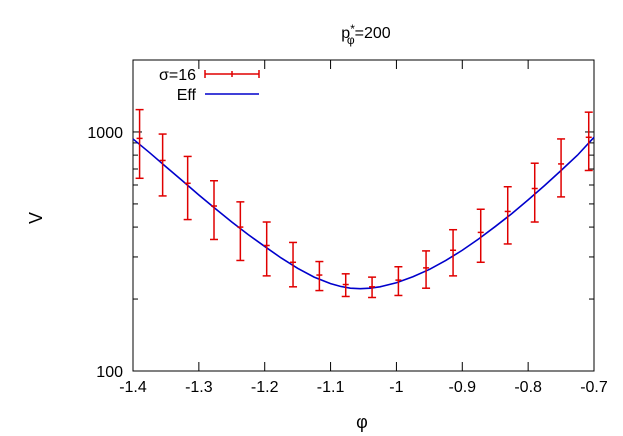  I want to click on legend-label-eff: Eff, so click(187, 95).